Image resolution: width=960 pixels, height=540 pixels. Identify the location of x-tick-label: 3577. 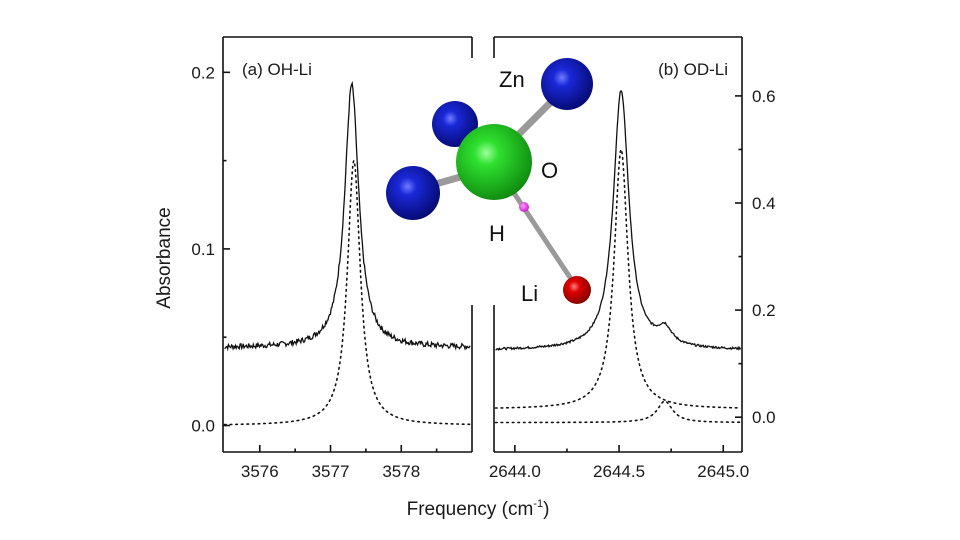
(331, 471).